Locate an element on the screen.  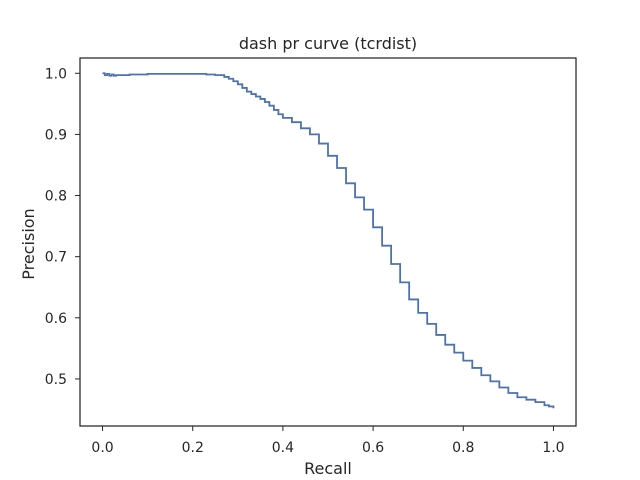
x-axis-label: Recall is located at coordinates (328, 468).